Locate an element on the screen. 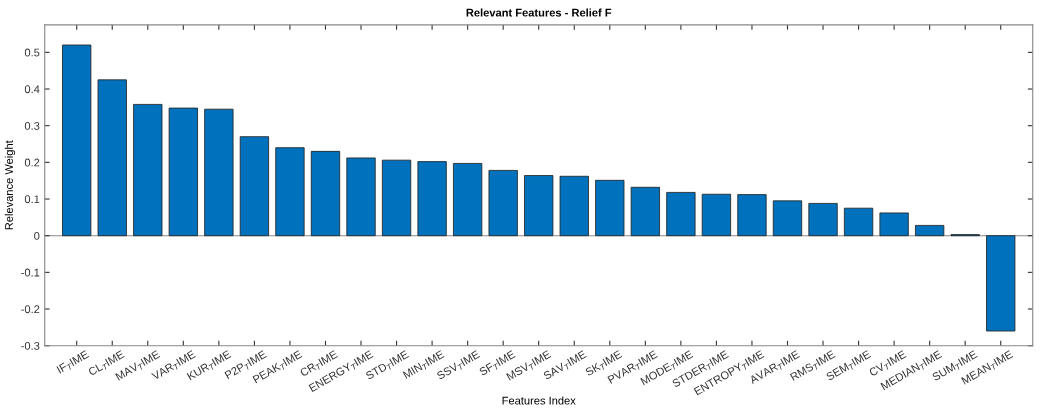  y-tick-label: -0.3 is located at coordinates (30, 345).